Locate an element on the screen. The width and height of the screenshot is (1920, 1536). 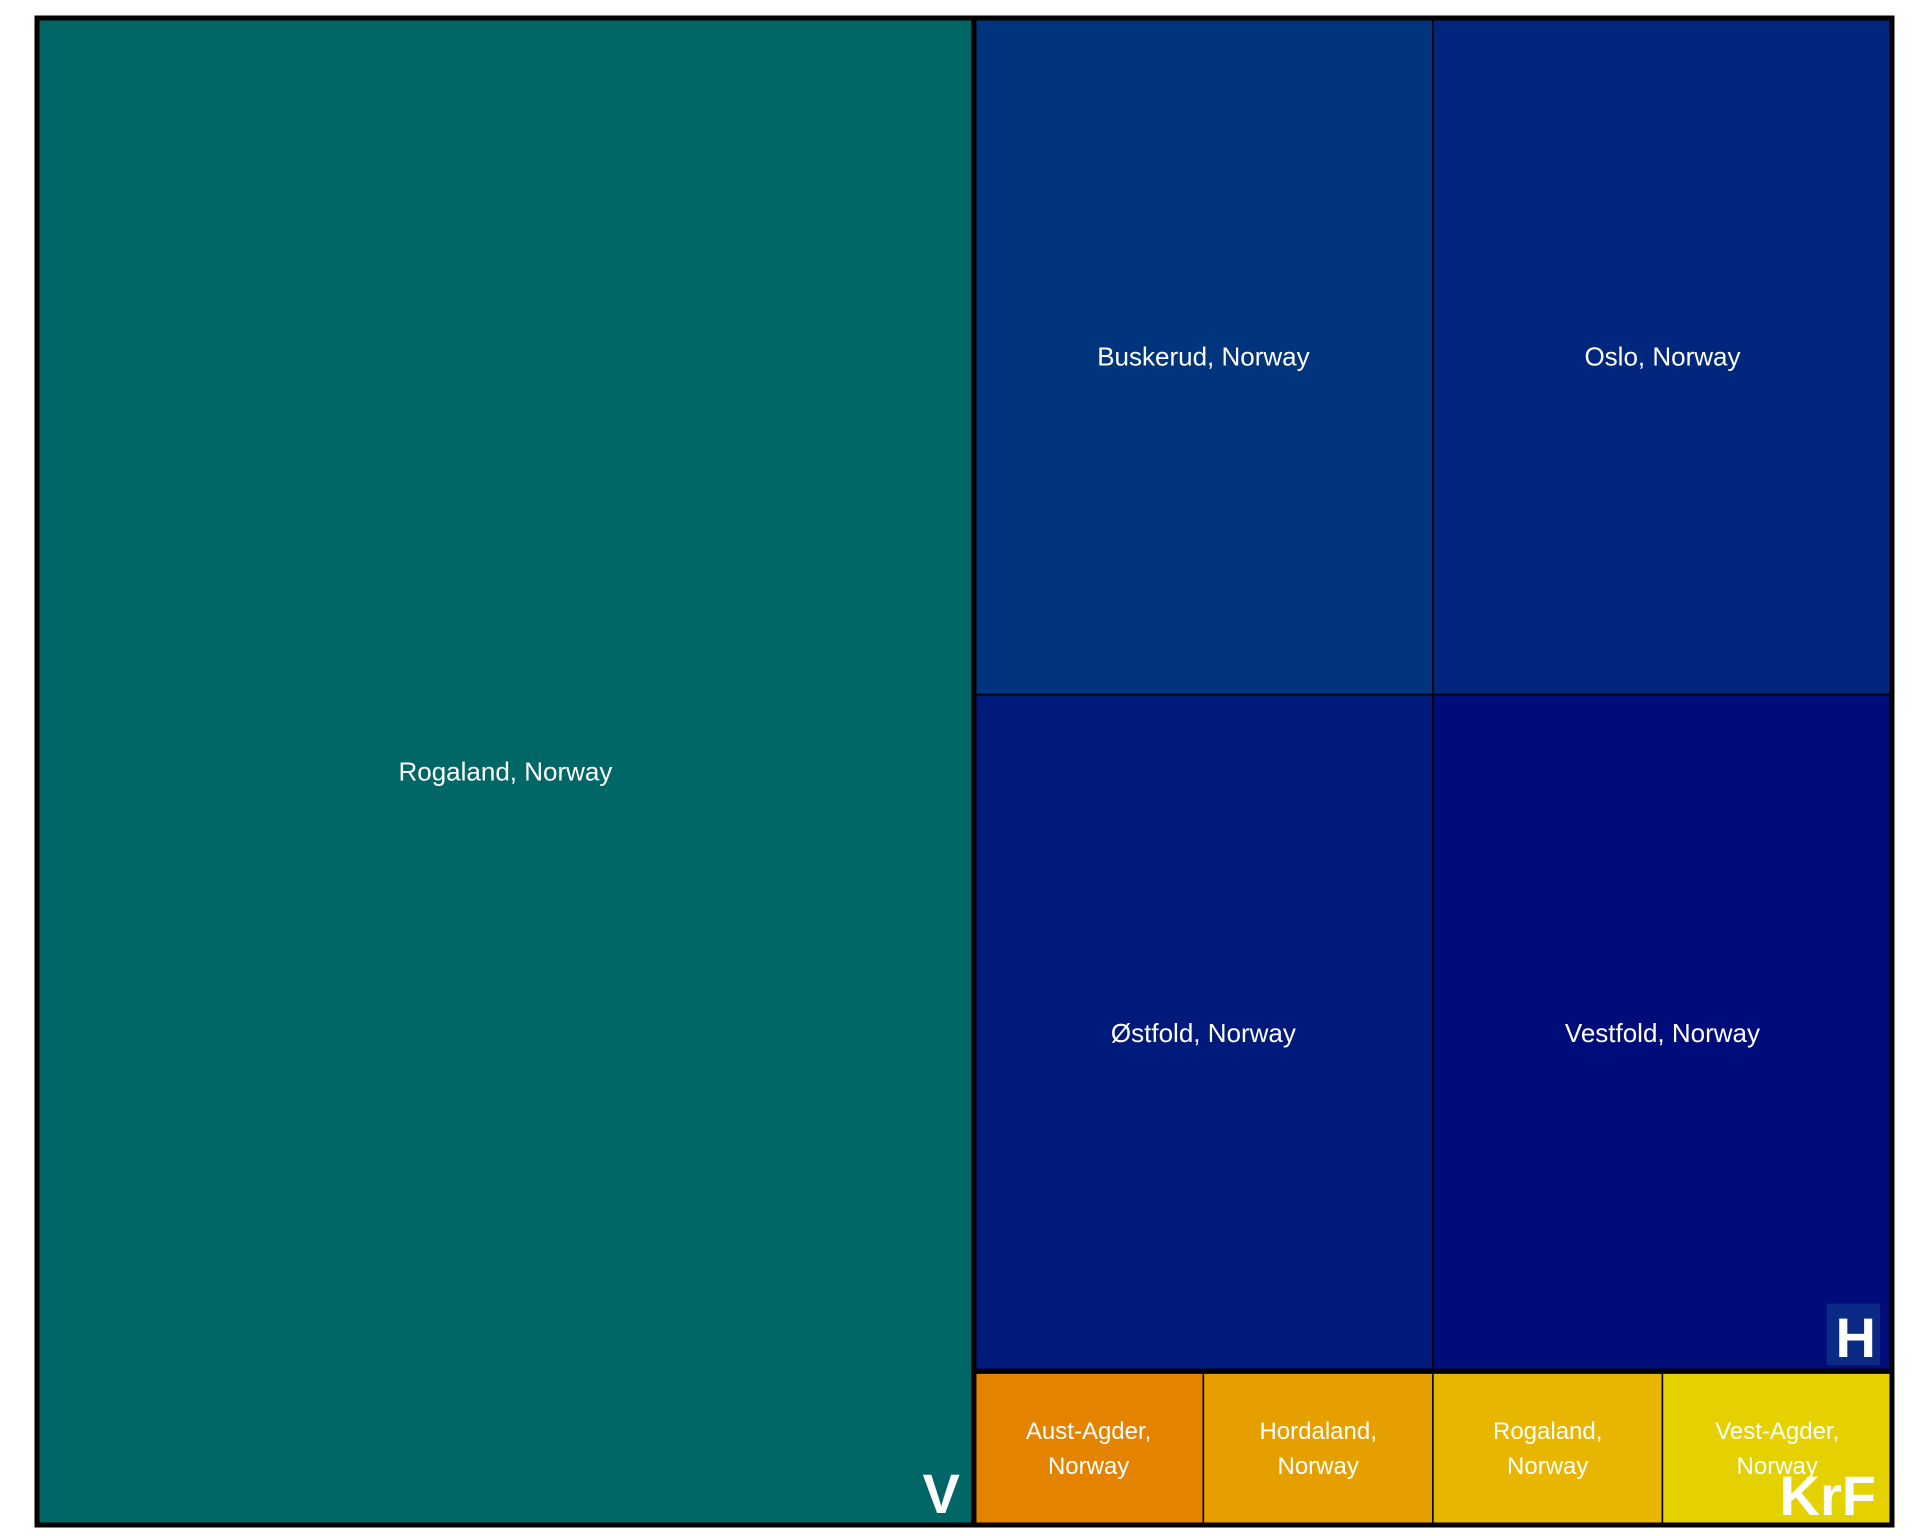
cell-label-vest-agder-norway: Vest-Agder, Norway is located at coordinates (1777, 1449).